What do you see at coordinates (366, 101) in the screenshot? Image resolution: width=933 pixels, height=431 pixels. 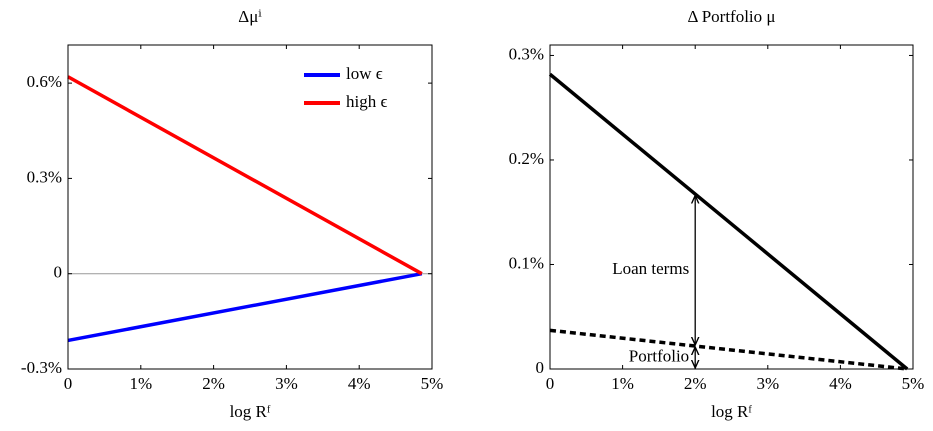 I see `legend-label: high ϵ` at bounding box center [366, 101].